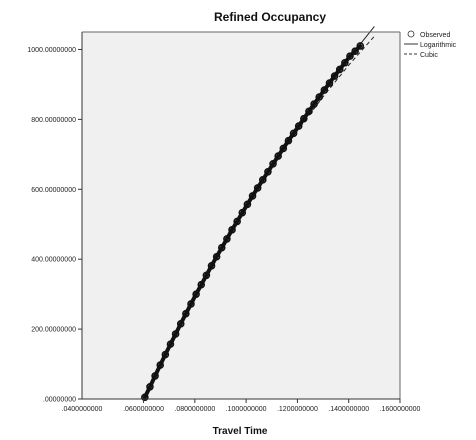 The width and height of the screenshot is (476, 440). Describe the element at coordinates (53, 330) in the screenshot. I see `y-tick-label: 200.00000000` at that location.